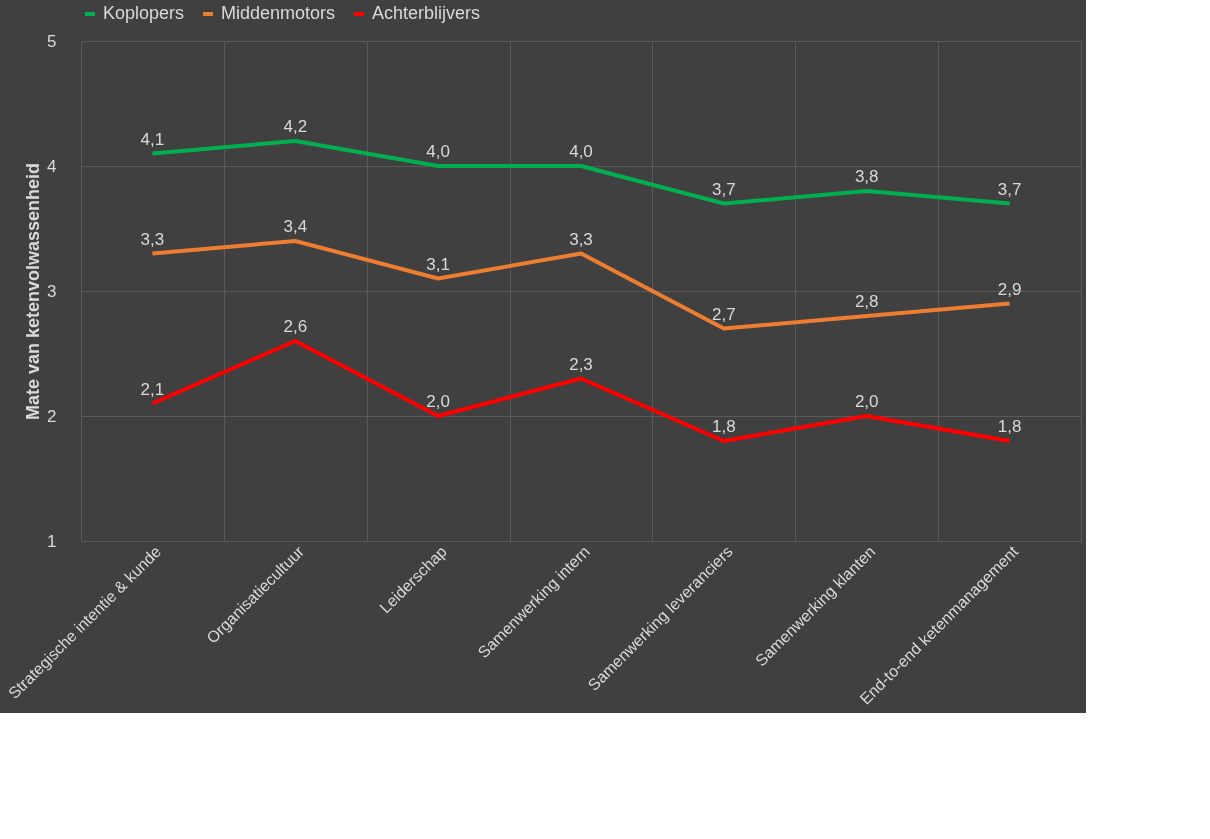 The height and width of the screenshot is (839, 1210). I want to click on data-label: 2,9, so click(1009, 289).